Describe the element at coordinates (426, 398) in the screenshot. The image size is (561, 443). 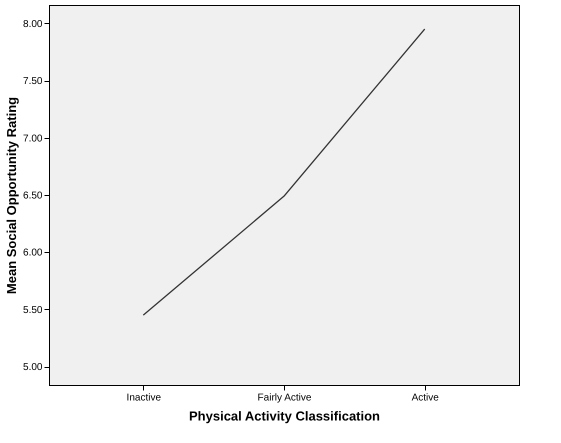
I see `x-tick-label: Active` at that location.